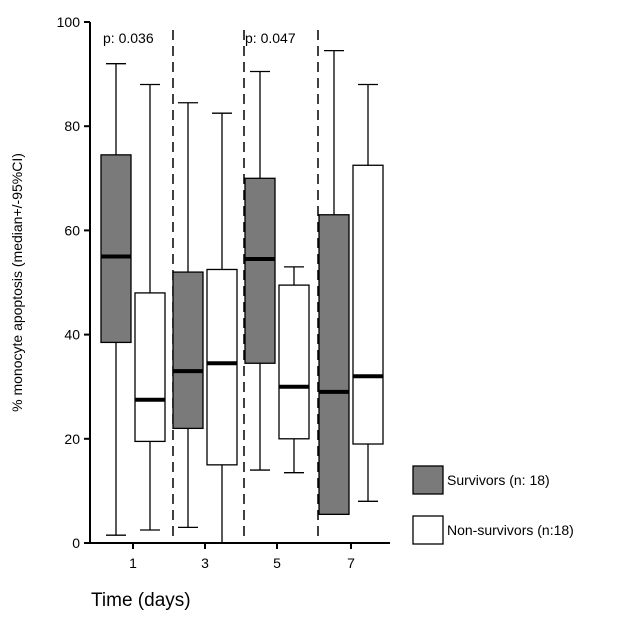 This screenshot has width=622, height=635. Describe the element at coordinates (205, 563) in the screenshot. I see `x-tick-label: 3` at that location.